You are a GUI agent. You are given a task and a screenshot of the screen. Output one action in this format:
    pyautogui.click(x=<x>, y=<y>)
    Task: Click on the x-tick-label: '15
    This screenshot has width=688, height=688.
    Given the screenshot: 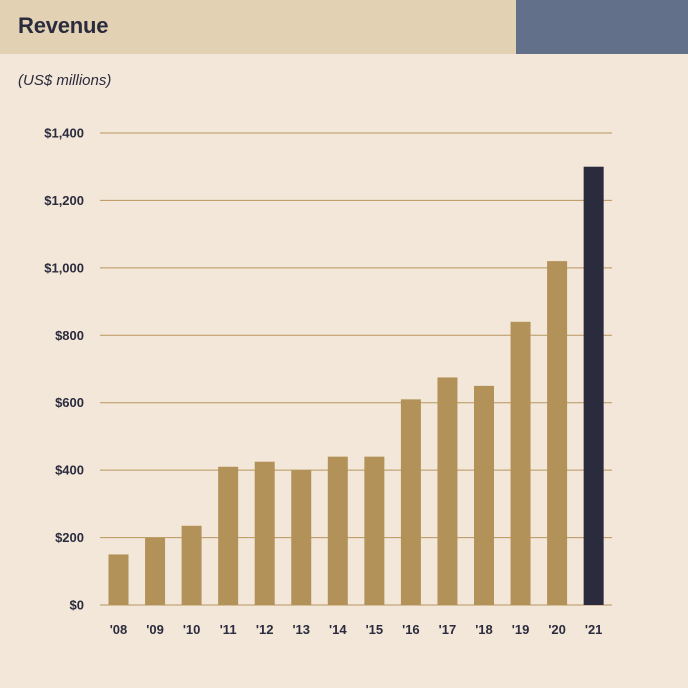 What is the action you would take?
    pyautogui.click(x=375, y=629)
    